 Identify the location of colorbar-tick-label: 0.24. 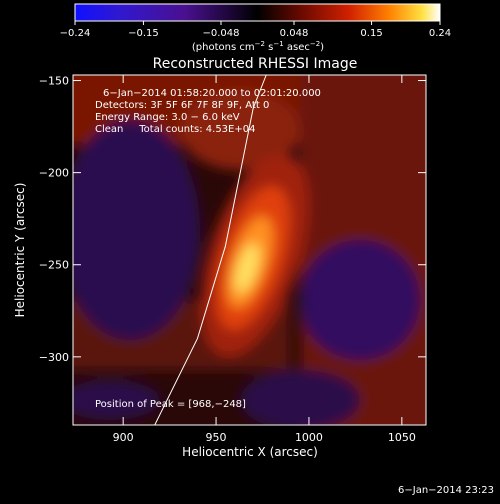
(440, 33).